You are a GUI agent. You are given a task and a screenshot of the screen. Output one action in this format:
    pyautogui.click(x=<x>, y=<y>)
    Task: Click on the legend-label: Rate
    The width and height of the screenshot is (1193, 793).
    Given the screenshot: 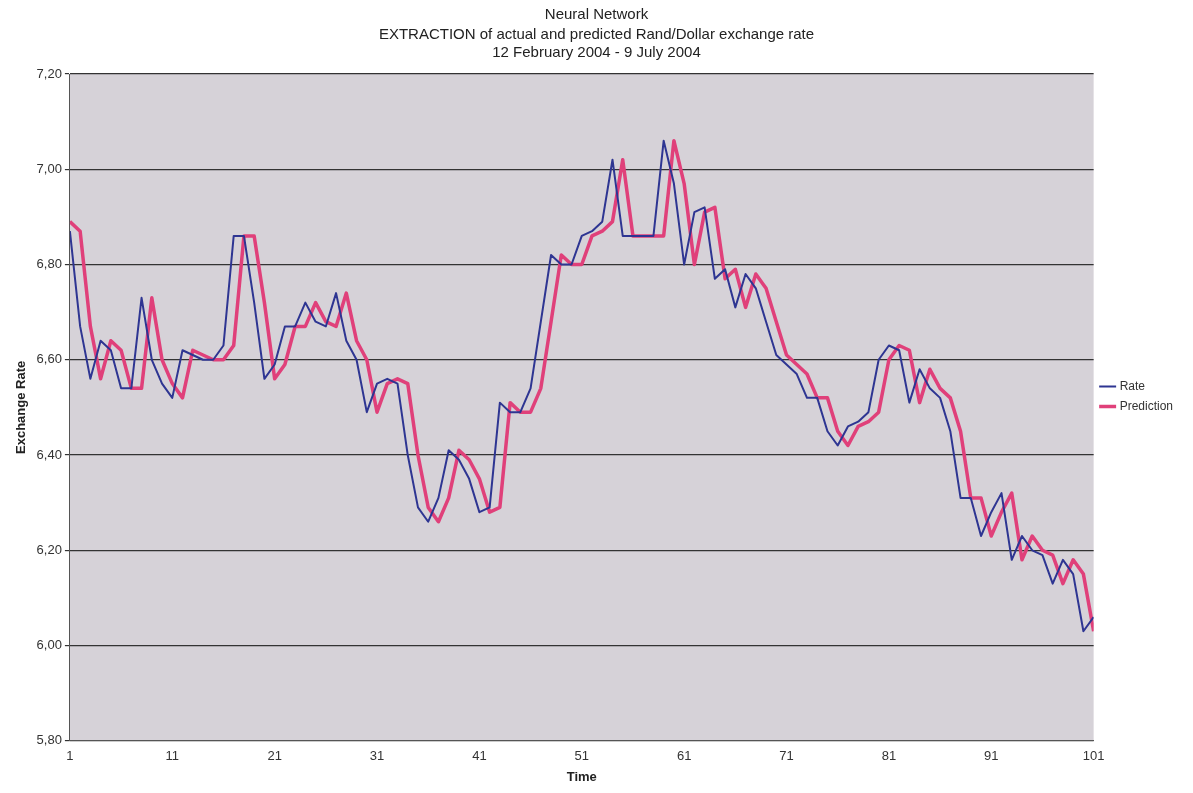 What is the action you would take?
    pyautogui.click(x=1132, y=385)
    